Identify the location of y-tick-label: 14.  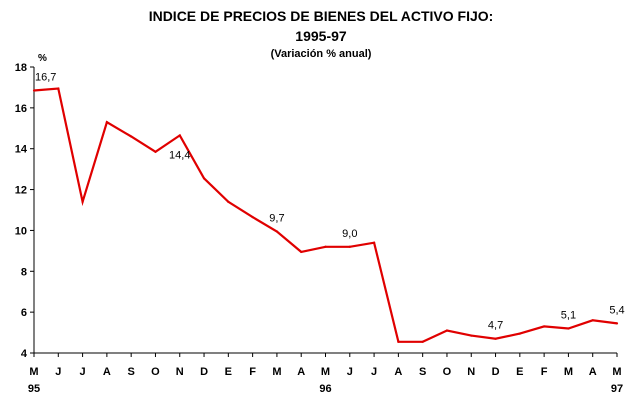
(21, 150).